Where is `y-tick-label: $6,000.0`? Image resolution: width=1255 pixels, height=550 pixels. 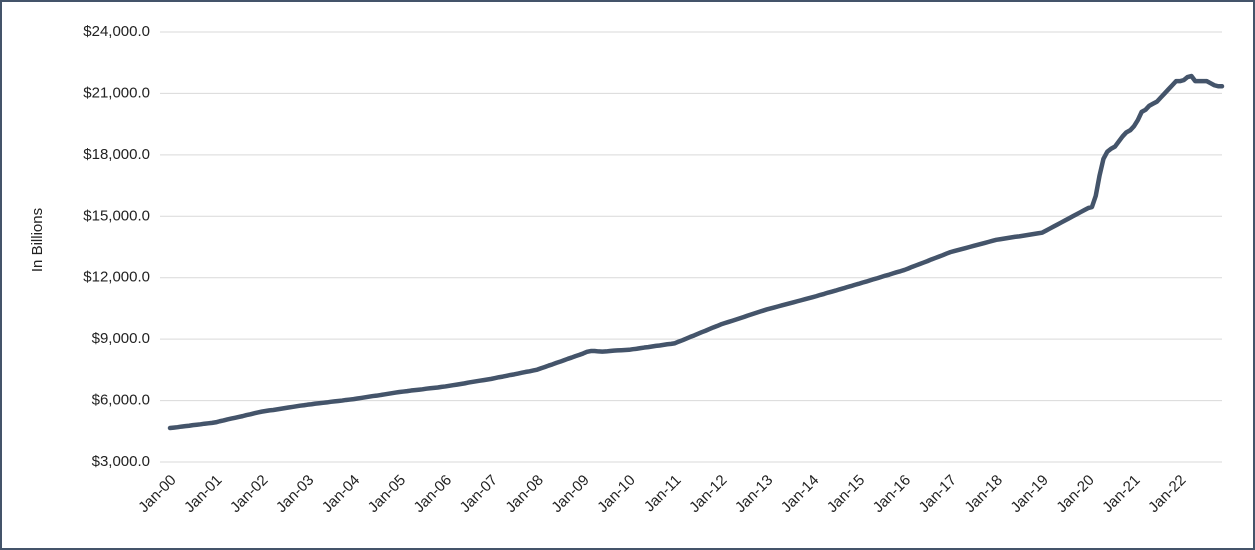 y-tick-label: $6,000.0 is located at coordinates (121, 400).